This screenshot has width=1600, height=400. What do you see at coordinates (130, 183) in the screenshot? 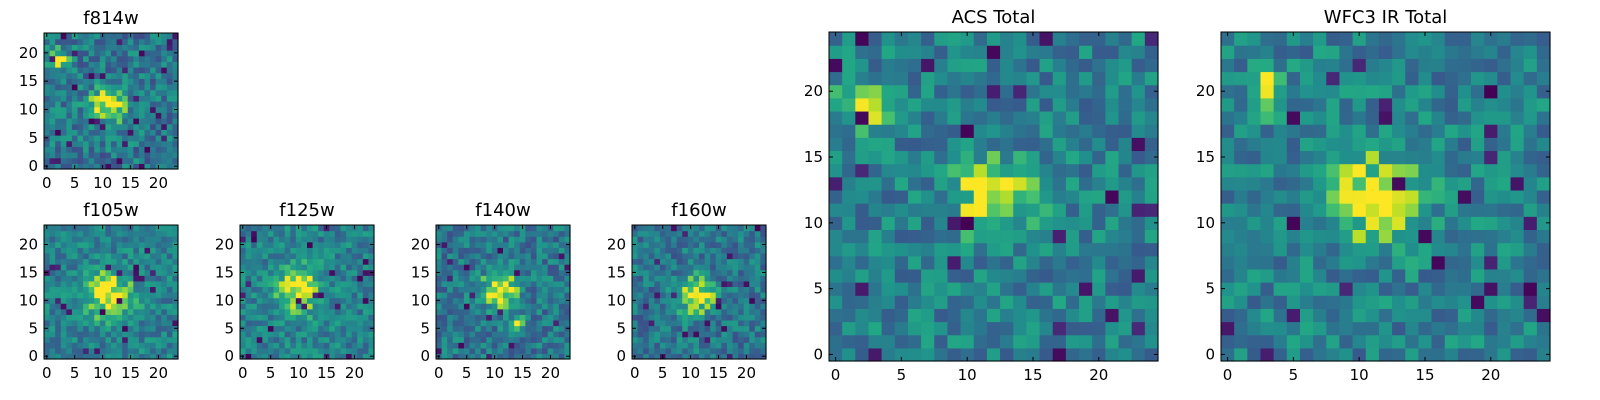
I see `x-tick-label: 15` at bounding box center [130, 183].